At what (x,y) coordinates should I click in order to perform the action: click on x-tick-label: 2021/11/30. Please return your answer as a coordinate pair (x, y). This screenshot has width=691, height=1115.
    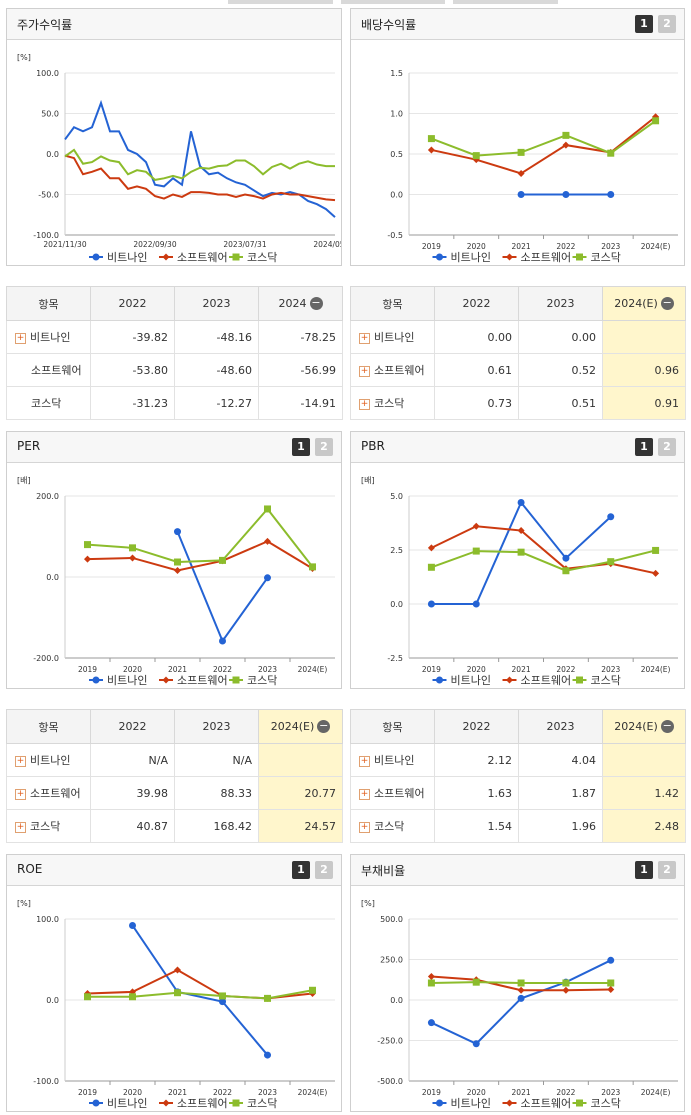
    Looking at the image, I should click on (64, 244).